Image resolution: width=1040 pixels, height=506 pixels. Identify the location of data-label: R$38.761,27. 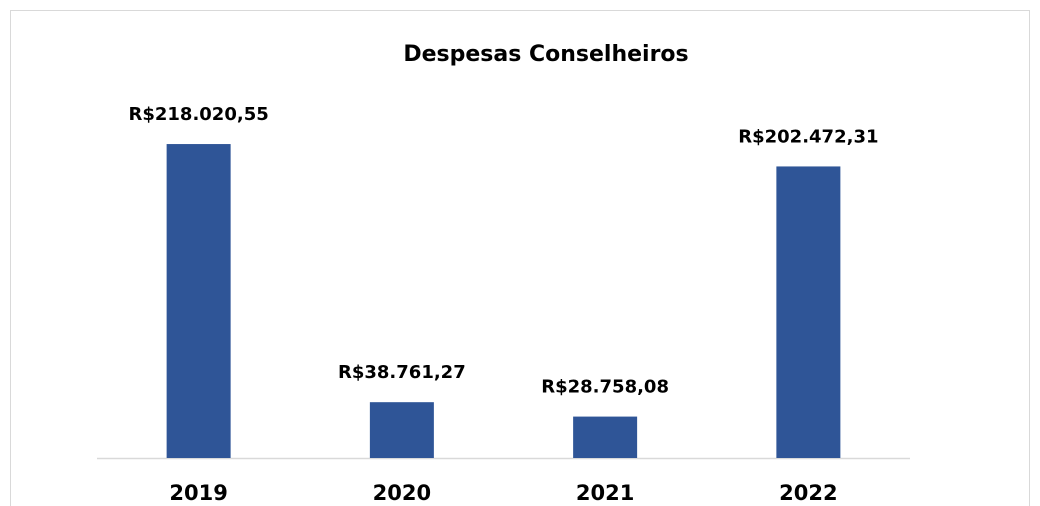
(402, 372).